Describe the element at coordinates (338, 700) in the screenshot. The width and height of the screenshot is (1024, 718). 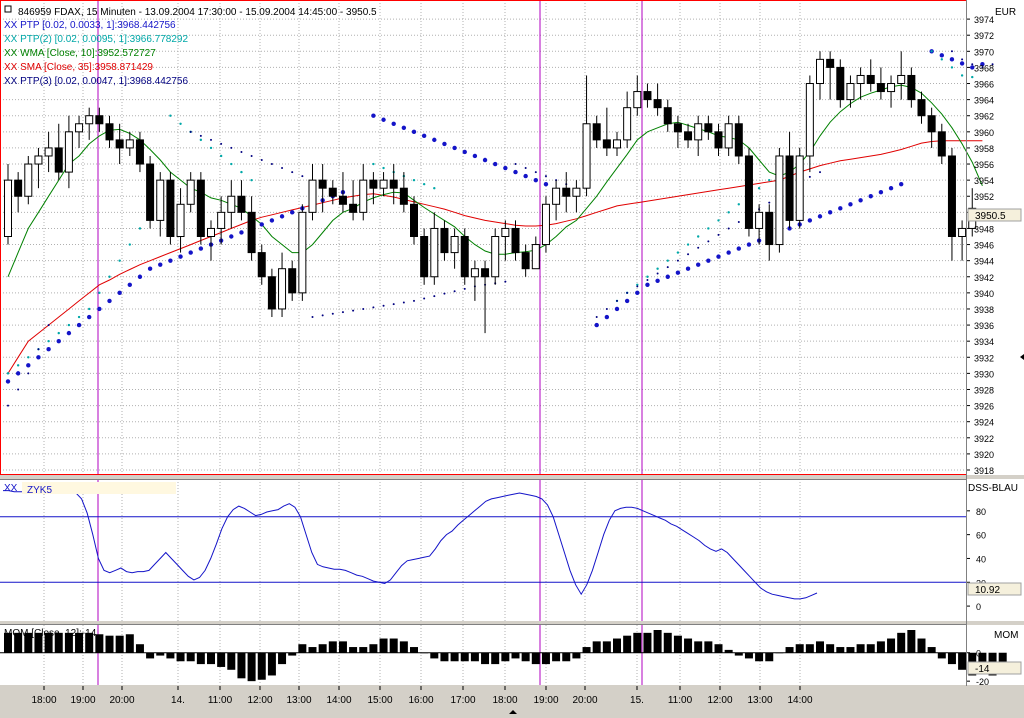
I see `time-tick-label: 14:00` at that location.